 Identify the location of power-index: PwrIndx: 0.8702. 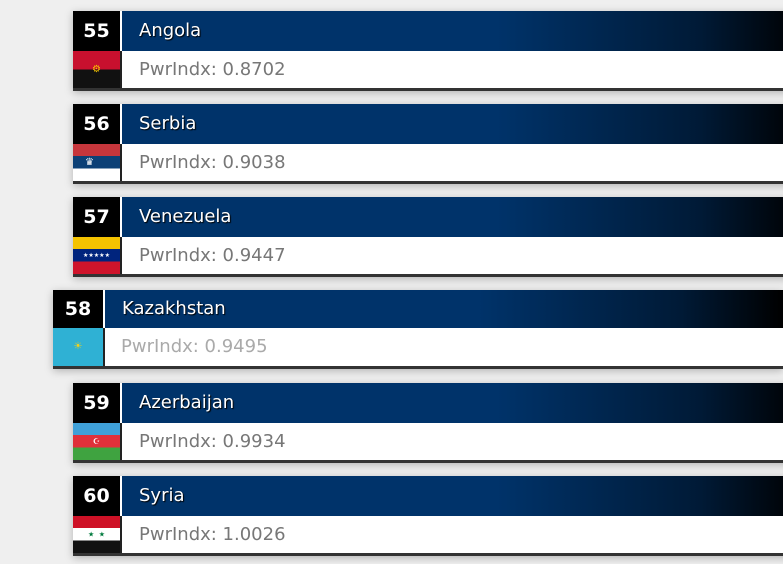
(212, 69).